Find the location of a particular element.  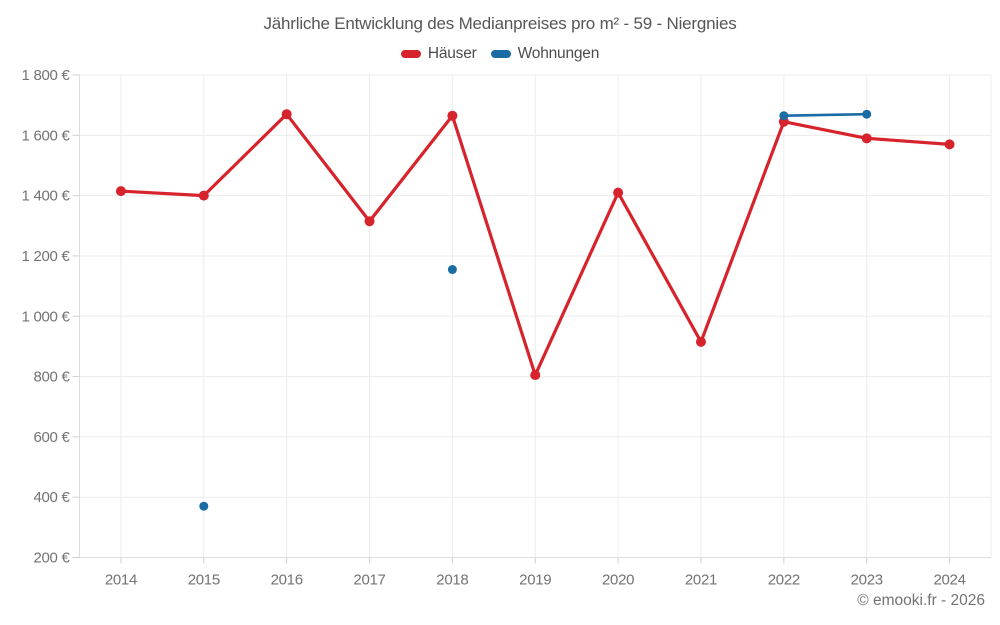

x-tick-label-2021: 2021 is located at coordinates (701, 580).